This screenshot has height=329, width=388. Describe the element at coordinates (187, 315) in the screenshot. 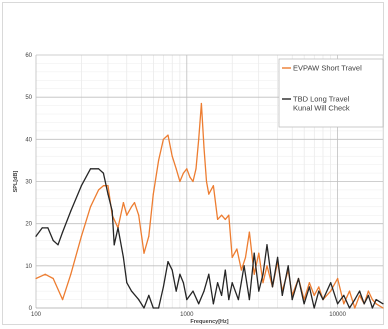

I see `x-tick-label: 1000` at that location.